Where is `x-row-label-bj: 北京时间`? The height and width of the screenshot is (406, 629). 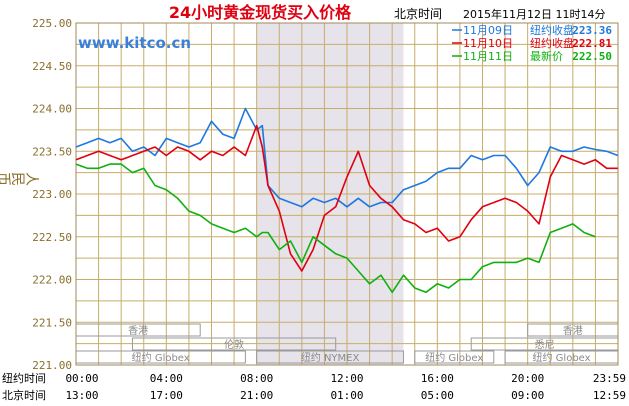 x-row-label-bj: 北京时间 is located at coordinates (24, 395).